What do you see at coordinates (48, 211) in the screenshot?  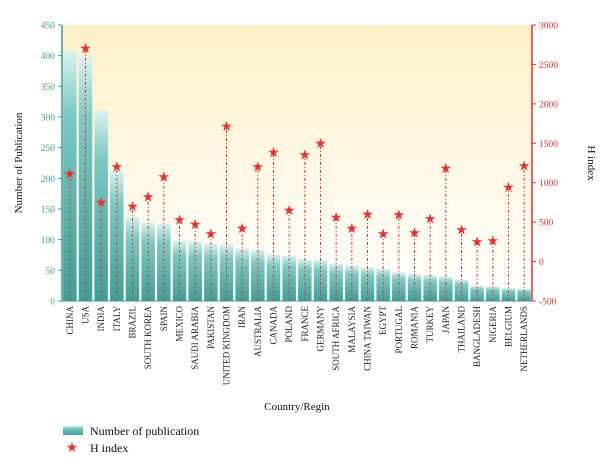 I see `left-y-tick-label: 150` at bounding box center [48, 211].